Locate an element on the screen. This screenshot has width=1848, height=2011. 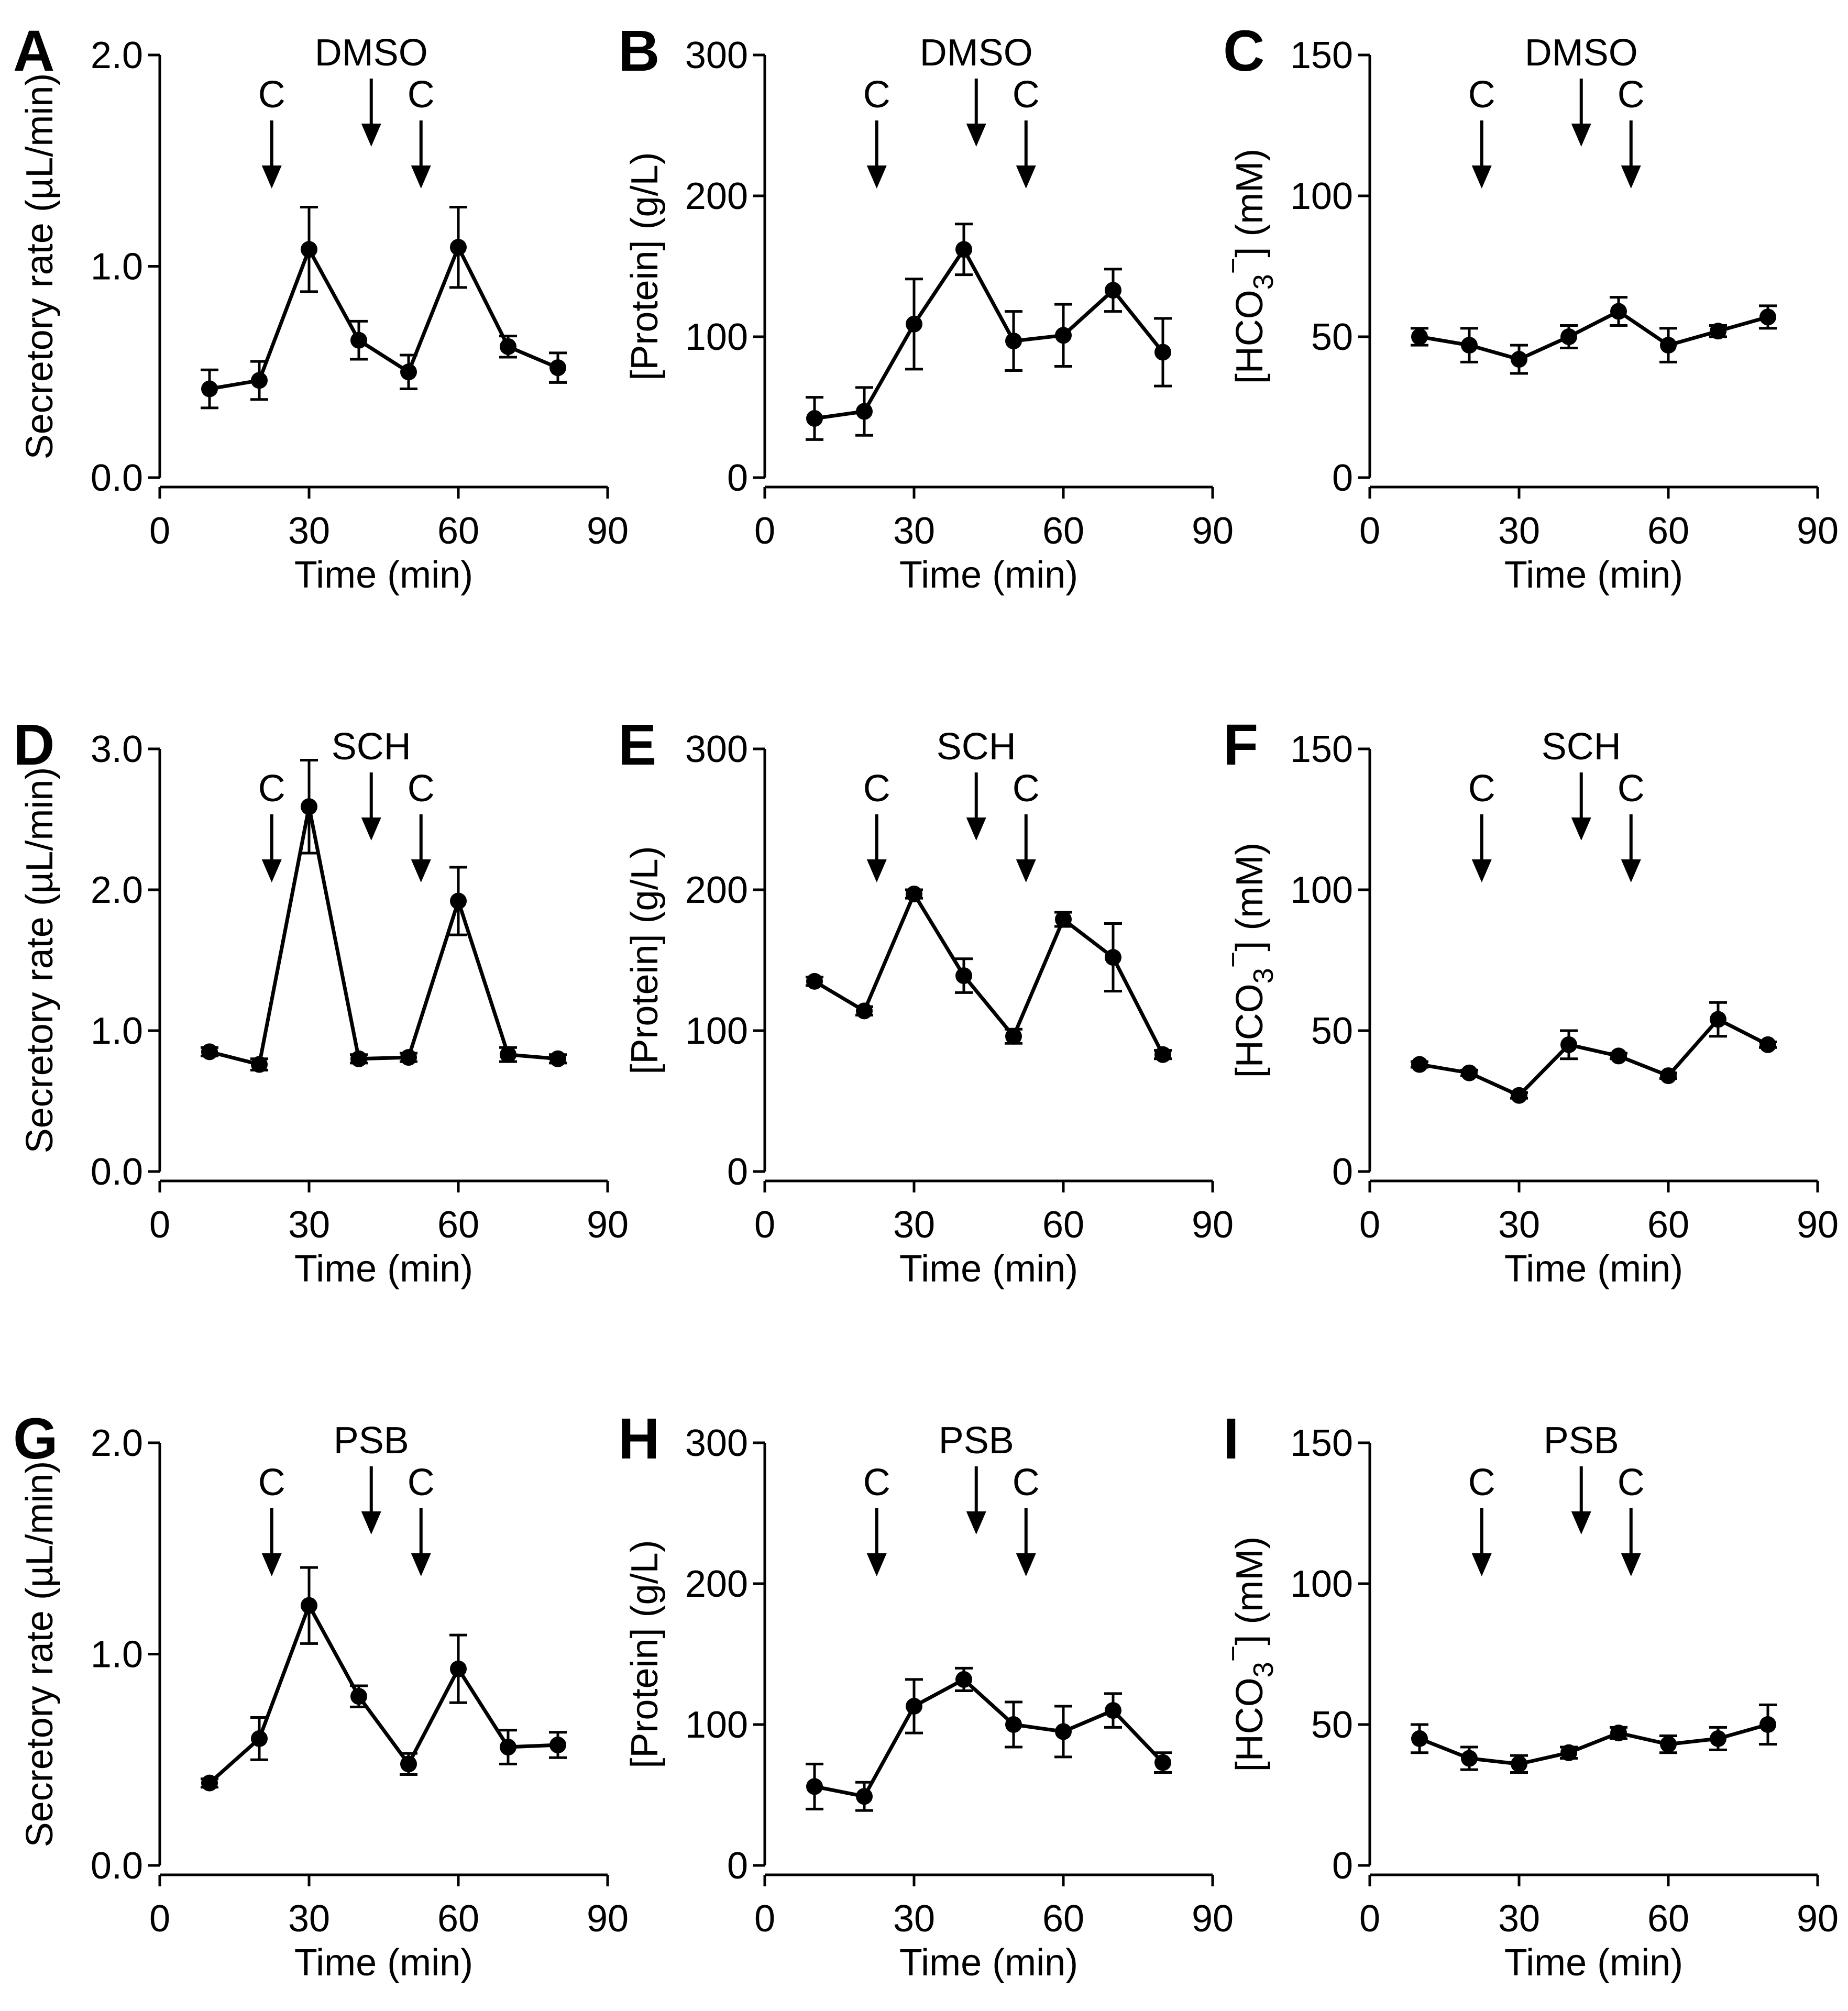
y-tick-label: 150 is located at coordinates (1322, 1443).